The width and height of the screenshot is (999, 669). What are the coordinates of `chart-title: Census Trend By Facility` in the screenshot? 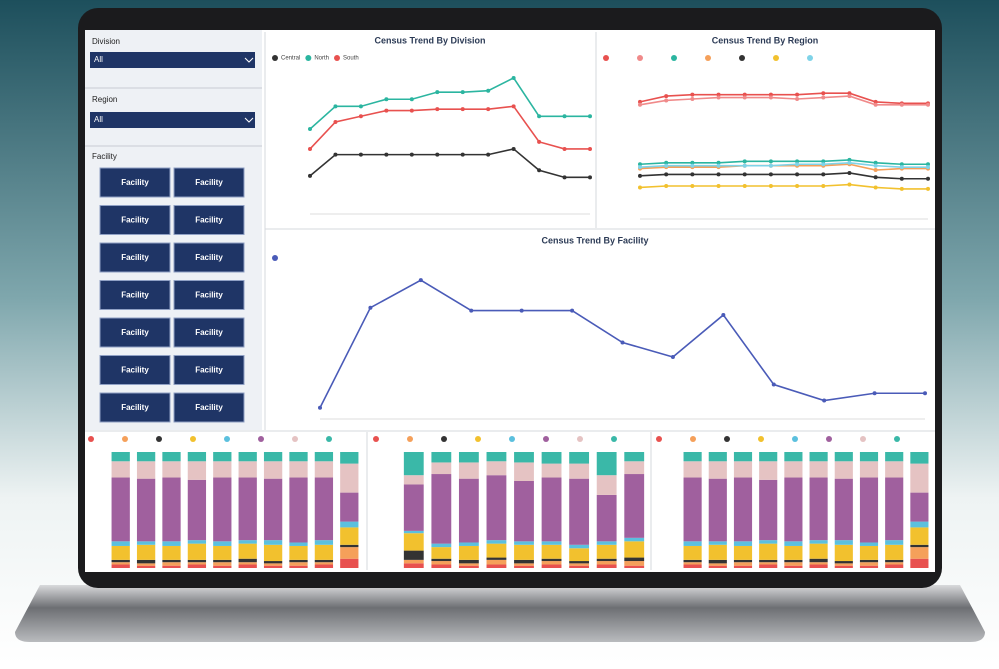 It's located at (594, 240).